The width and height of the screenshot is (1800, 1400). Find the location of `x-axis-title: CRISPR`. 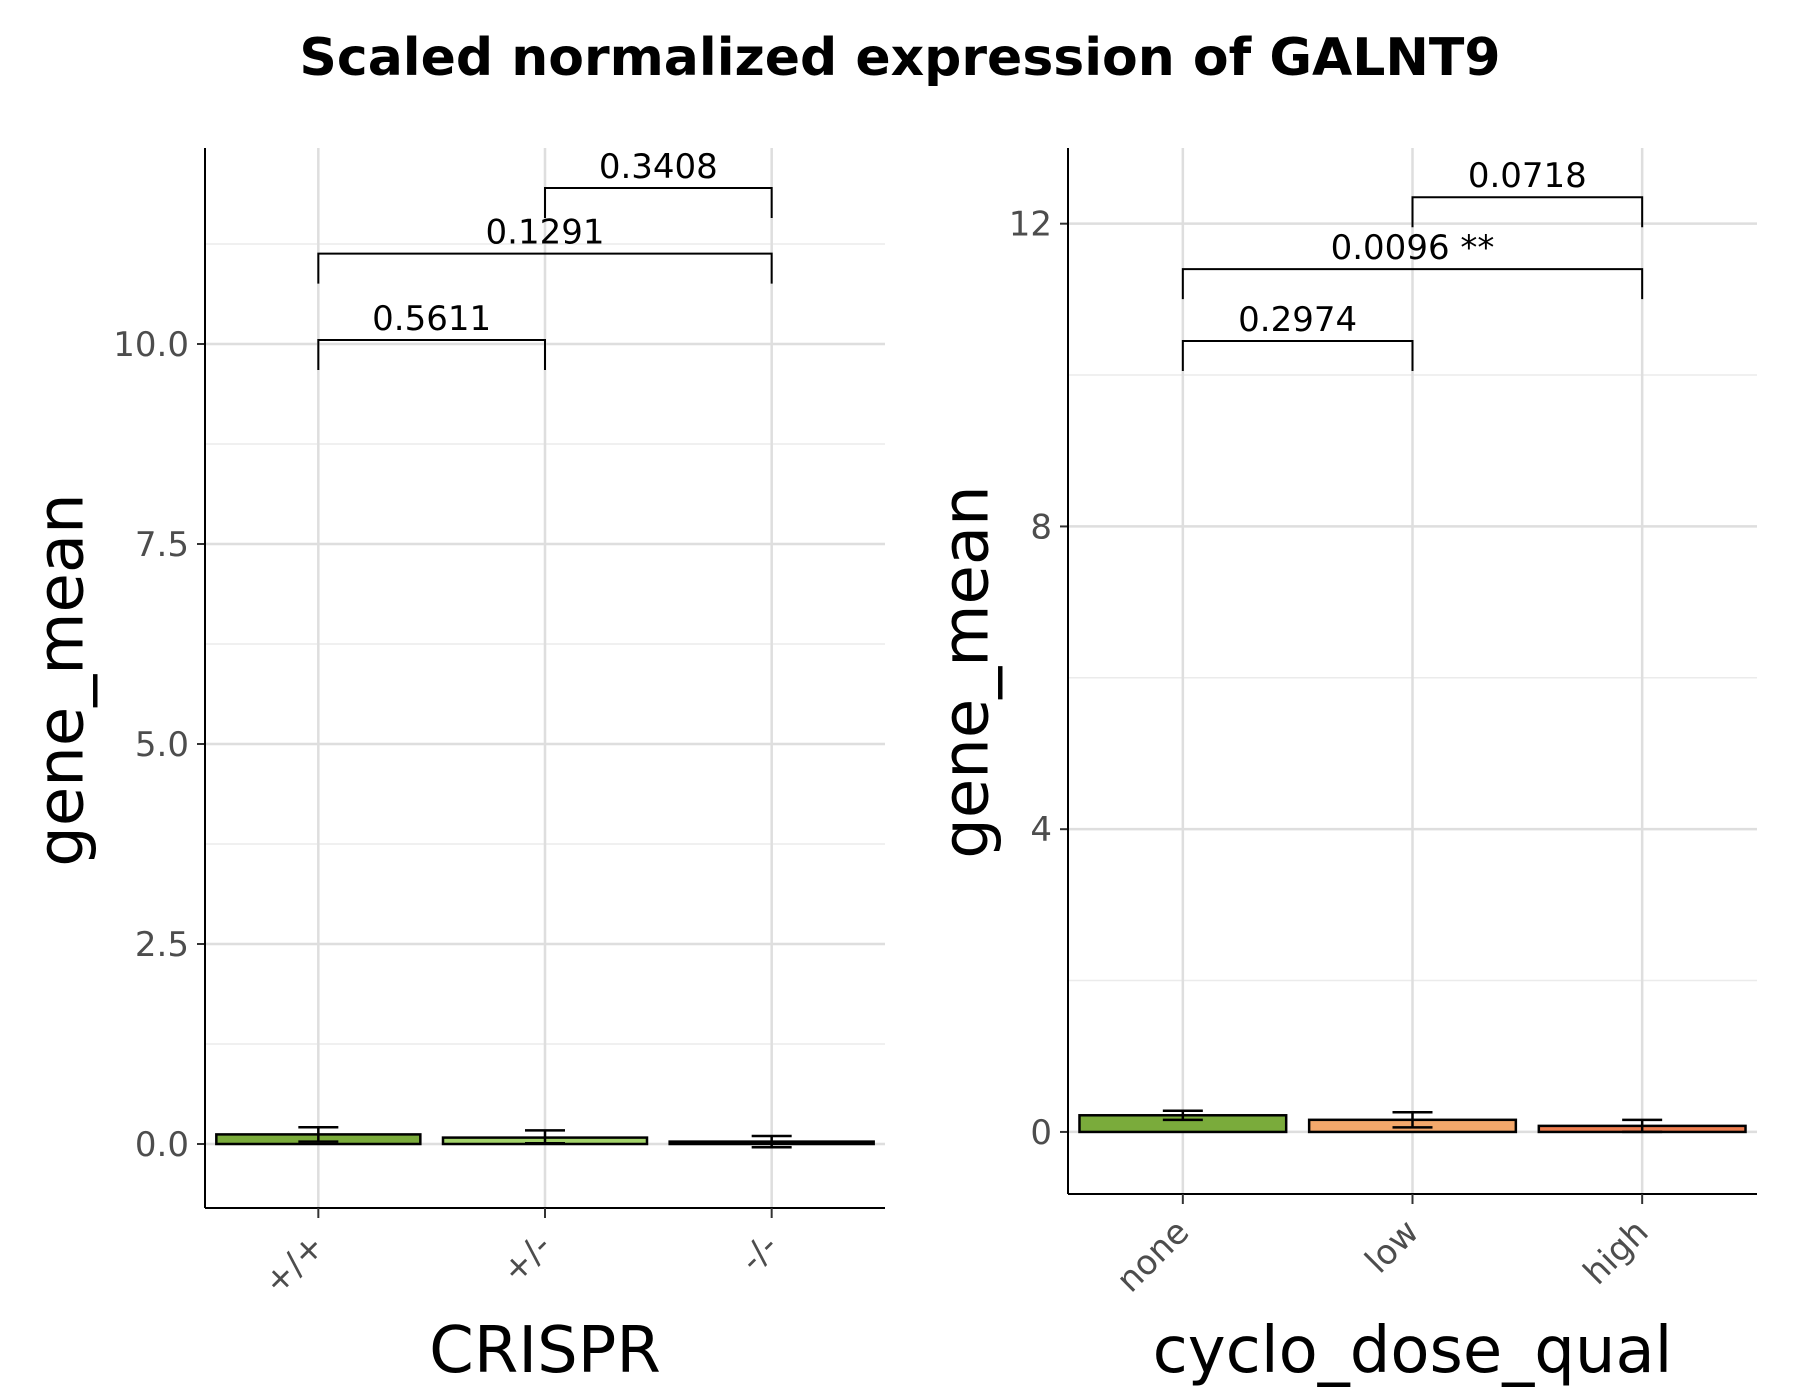

x-axis-title: CRISPR is located at coordinates (545, 1351).